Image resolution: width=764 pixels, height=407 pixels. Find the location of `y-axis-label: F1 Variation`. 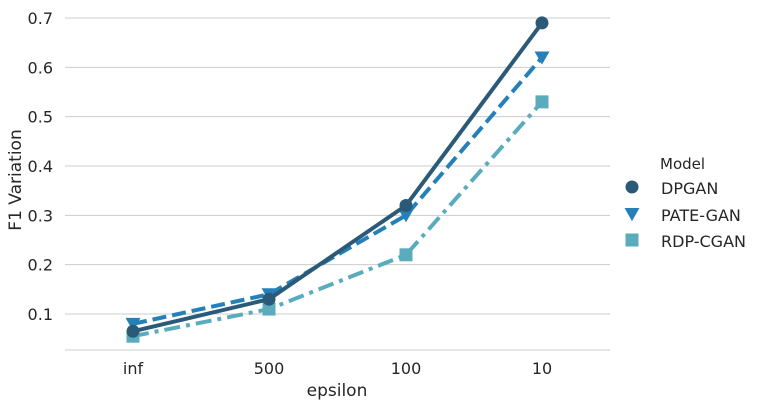

y-axis-label: F1 Variation is located at coordinates (16, 179).